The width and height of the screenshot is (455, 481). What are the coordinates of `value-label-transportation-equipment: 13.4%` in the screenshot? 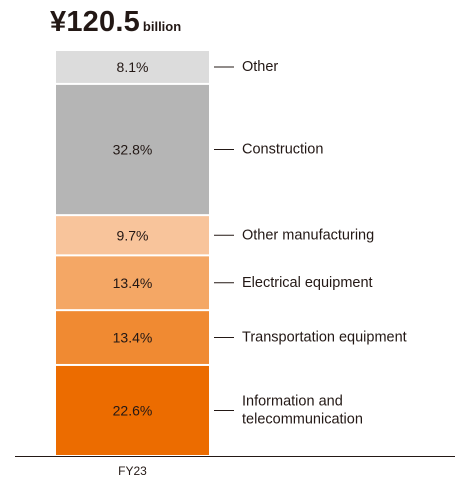 It's located at (133, 338).